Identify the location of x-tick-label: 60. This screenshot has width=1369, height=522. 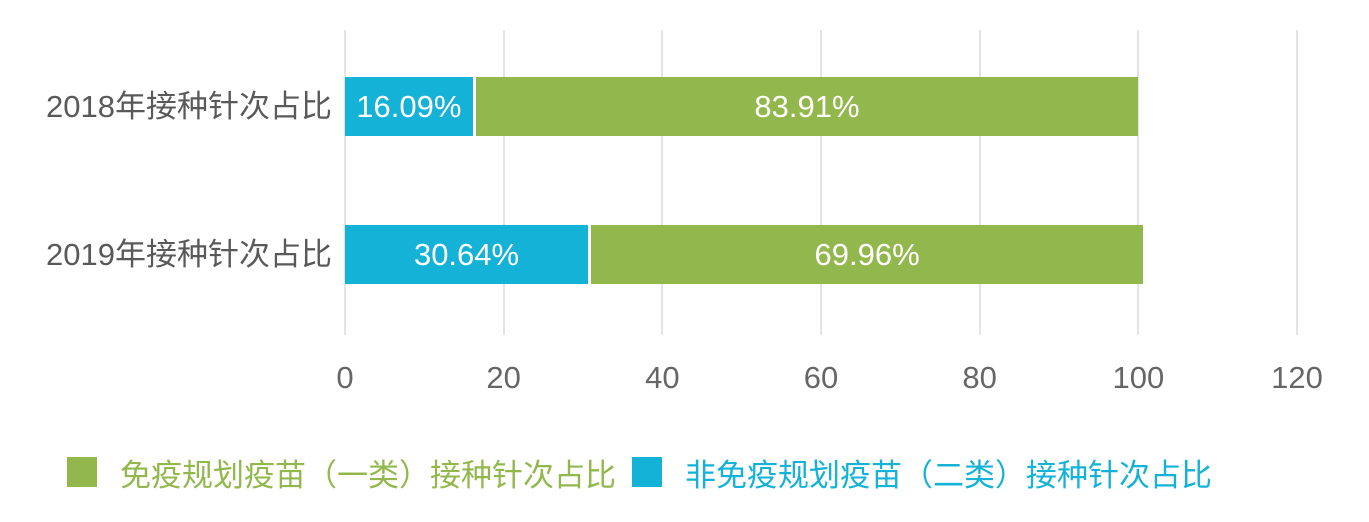
(821, 377).